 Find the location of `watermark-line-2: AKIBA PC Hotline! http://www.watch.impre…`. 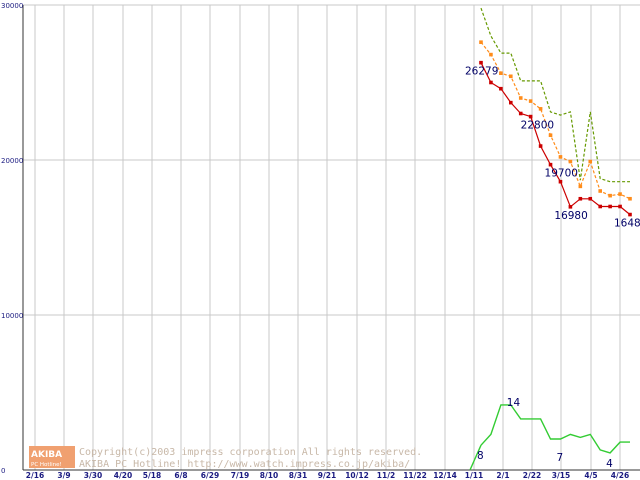

watermark-line-2: AKIBA PC Hotline! http://www.watch.impre… is located at coordinates (244, 464).